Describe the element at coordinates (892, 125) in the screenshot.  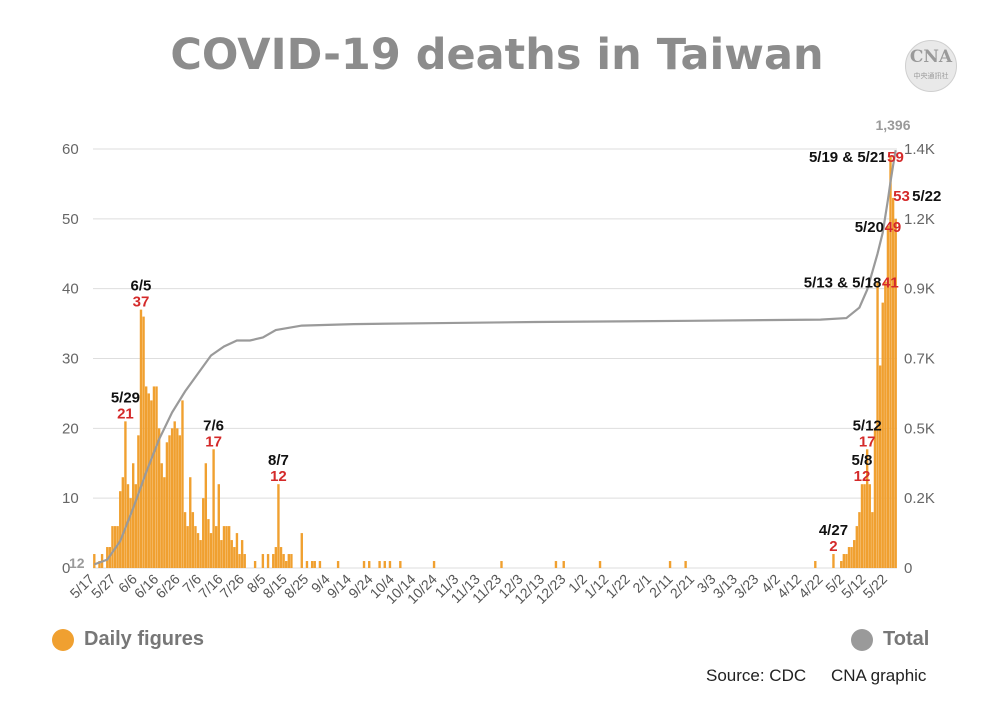
I see `total-end-label: 1,396` at that location.